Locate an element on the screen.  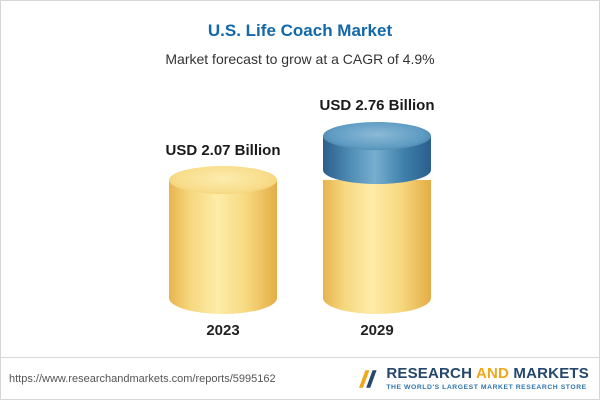
bar-2029-top-ellipse is located at coordinates (377, 136).